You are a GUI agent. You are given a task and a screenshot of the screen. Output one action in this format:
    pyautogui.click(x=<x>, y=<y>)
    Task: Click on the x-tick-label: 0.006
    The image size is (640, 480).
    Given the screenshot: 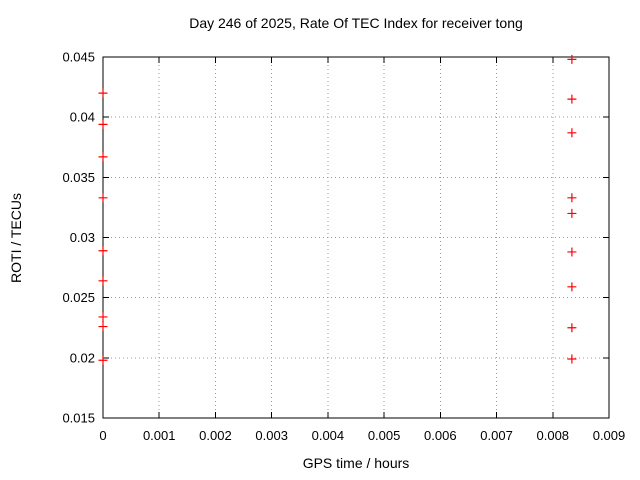 What is the action you would take?
    pyautogui.click(x=440, y=435)
    